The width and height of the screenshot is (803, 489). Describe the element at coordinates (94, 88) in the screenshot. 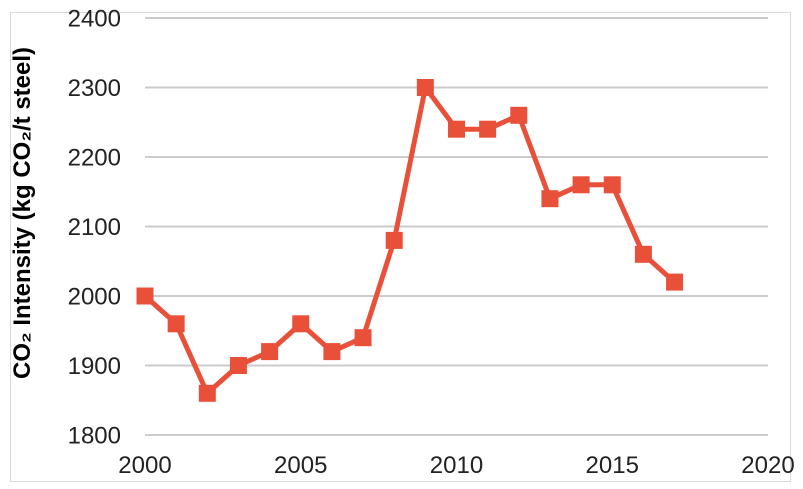

I see `y-tick-label: 2300` at that location.